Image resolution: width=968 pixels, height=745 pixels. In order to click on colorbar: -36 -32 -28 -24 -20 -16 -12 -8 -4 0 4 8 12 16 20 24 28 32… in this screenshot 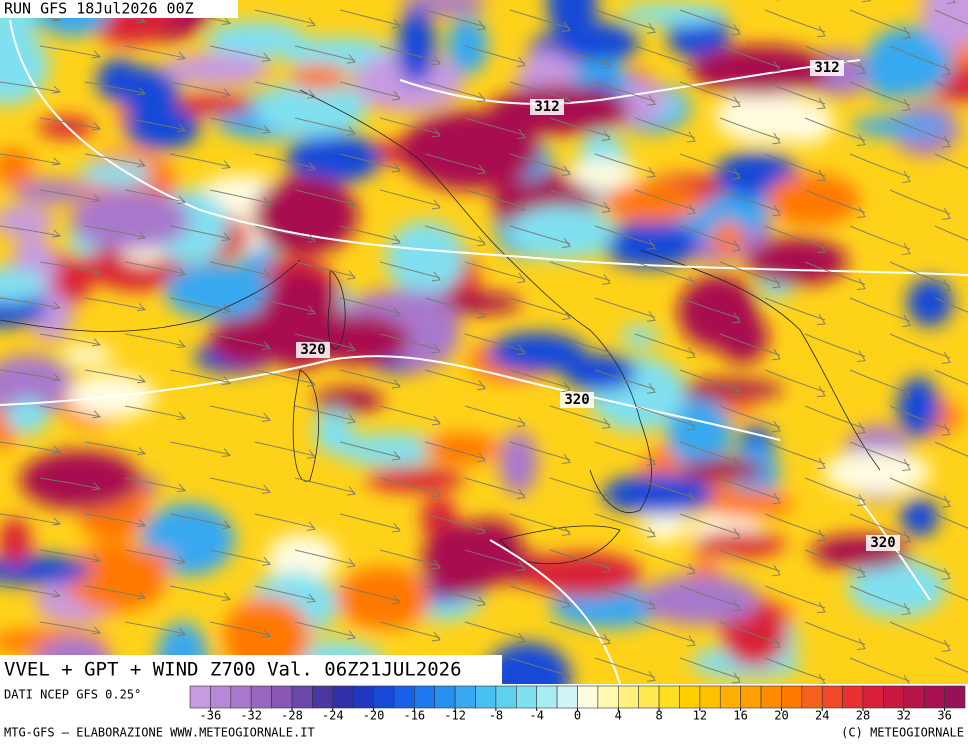, I will do `click(577, 704)`.